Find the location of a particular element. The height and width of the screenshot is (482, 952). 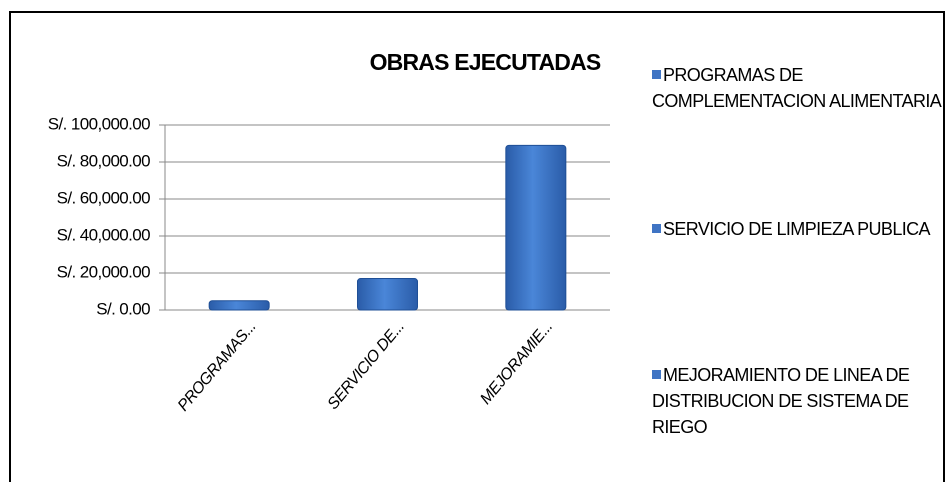

legend-item: PROGRAMAS DE COMPLEMENTACION ALIMENTARIA is located at coordinates (798, 88).